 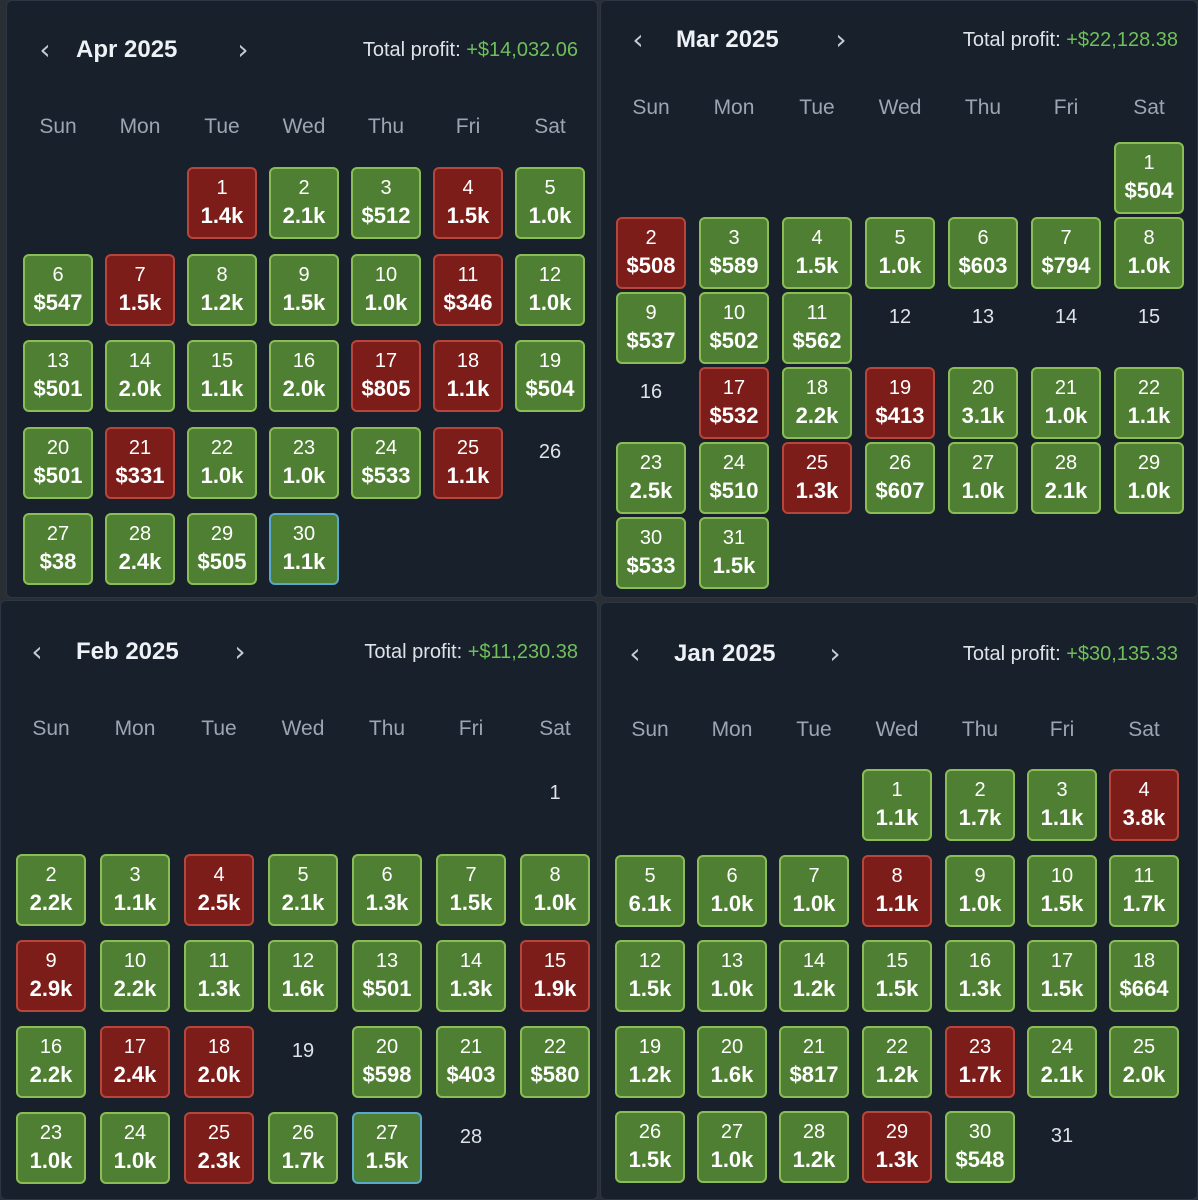 I want to click on day-cell: 14 1.3k, so click(x=471, y=976).